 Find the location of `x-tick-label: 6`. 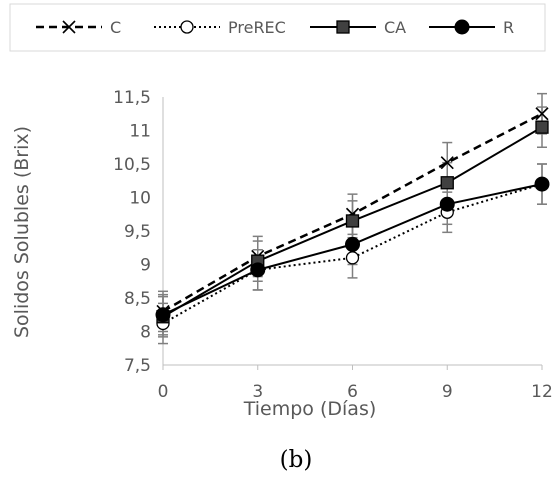

x-tick-label: 6 is located at coordinates (352, 392).